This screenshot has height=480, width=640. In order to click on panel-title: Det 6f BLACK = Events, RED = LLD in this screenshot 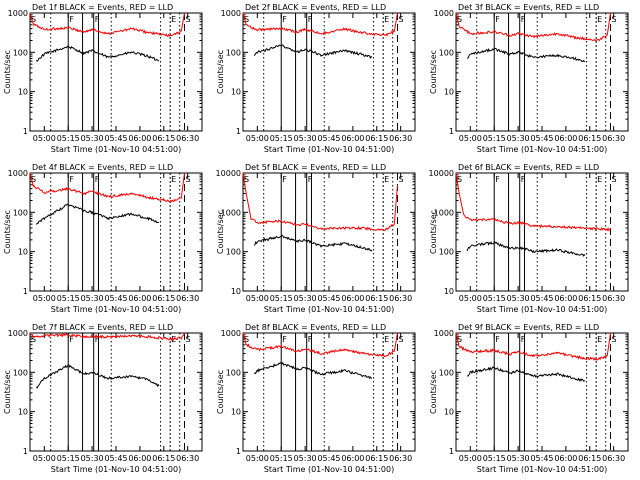, I will do `click(528, 167)`.